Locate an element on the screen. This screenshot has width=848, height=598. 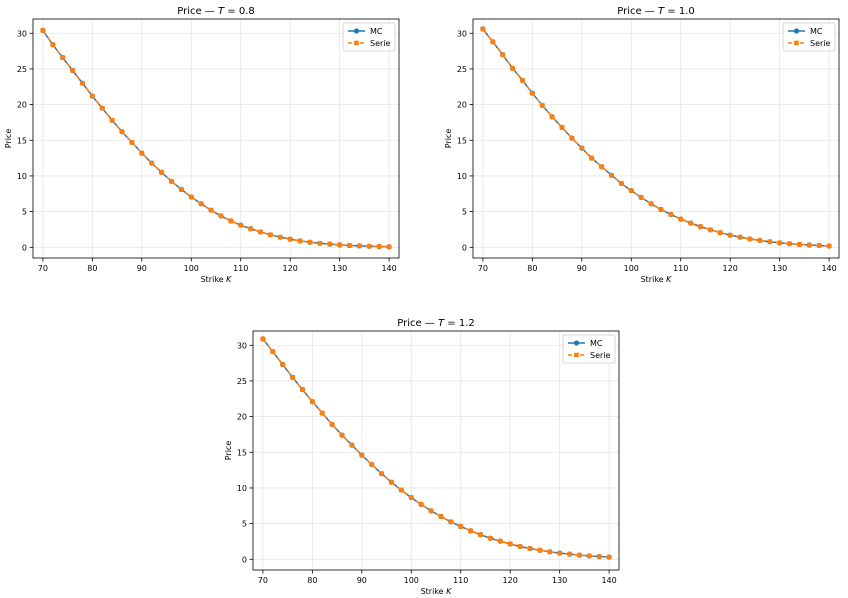
title-value: = 1.2 is located at coordinates (459, 323).